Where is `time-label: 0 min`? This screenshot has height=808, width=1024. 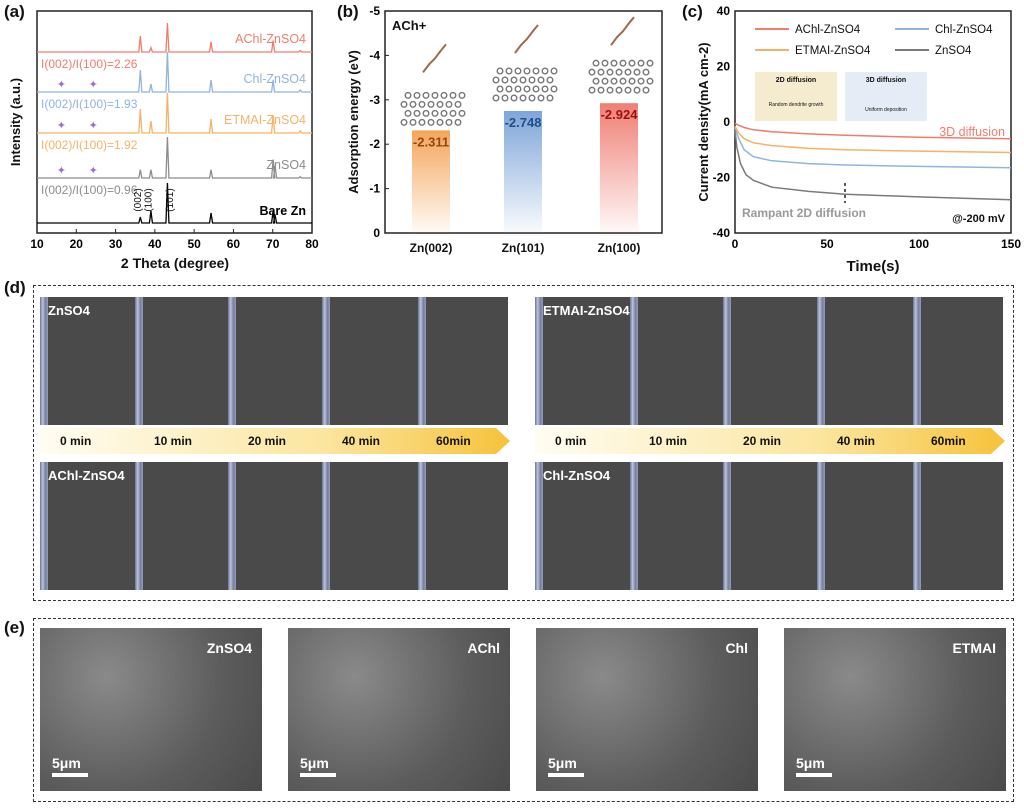
time-label: 0 min is located at coordinates (571, 441).